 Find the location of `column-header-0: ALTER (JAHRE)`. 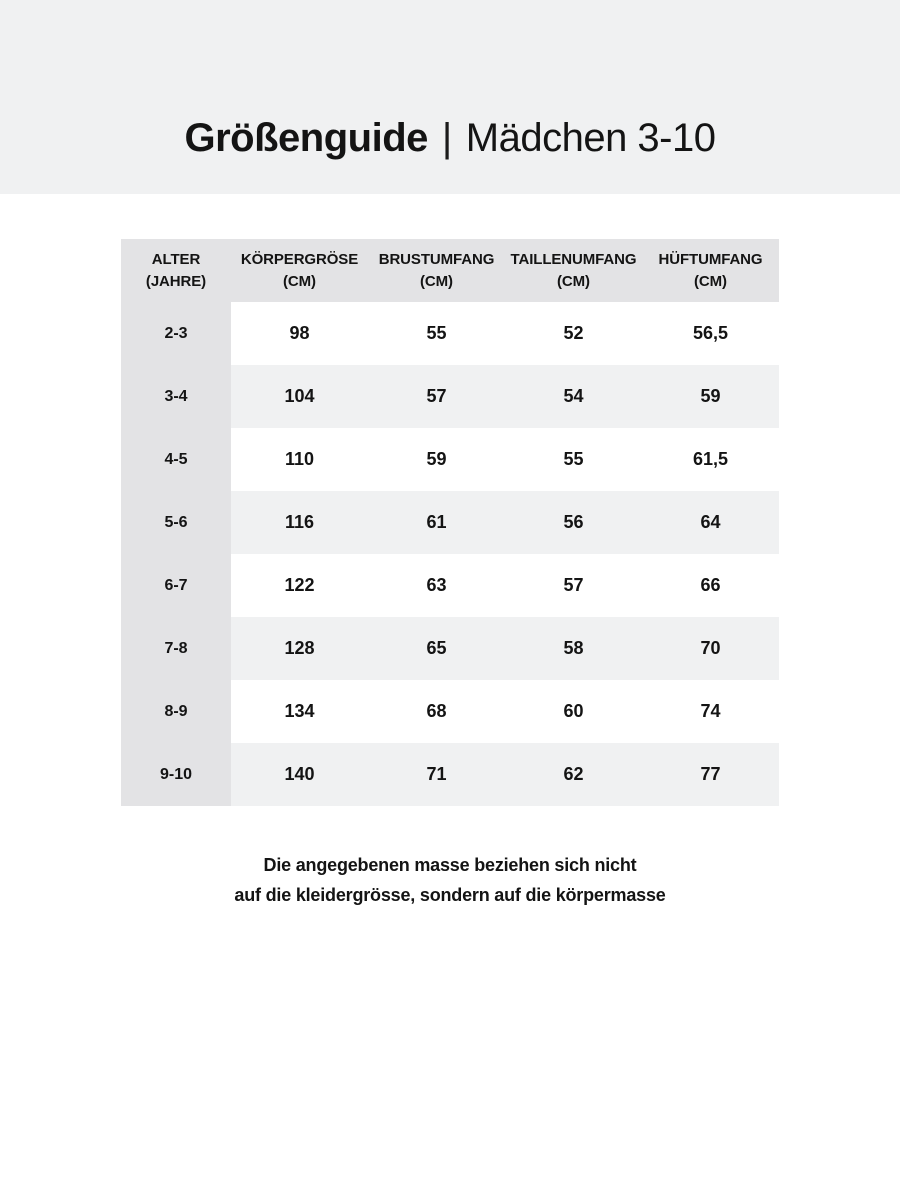

column-header-0: ALTER (JAHRE) is located at coordinates (176, 270).